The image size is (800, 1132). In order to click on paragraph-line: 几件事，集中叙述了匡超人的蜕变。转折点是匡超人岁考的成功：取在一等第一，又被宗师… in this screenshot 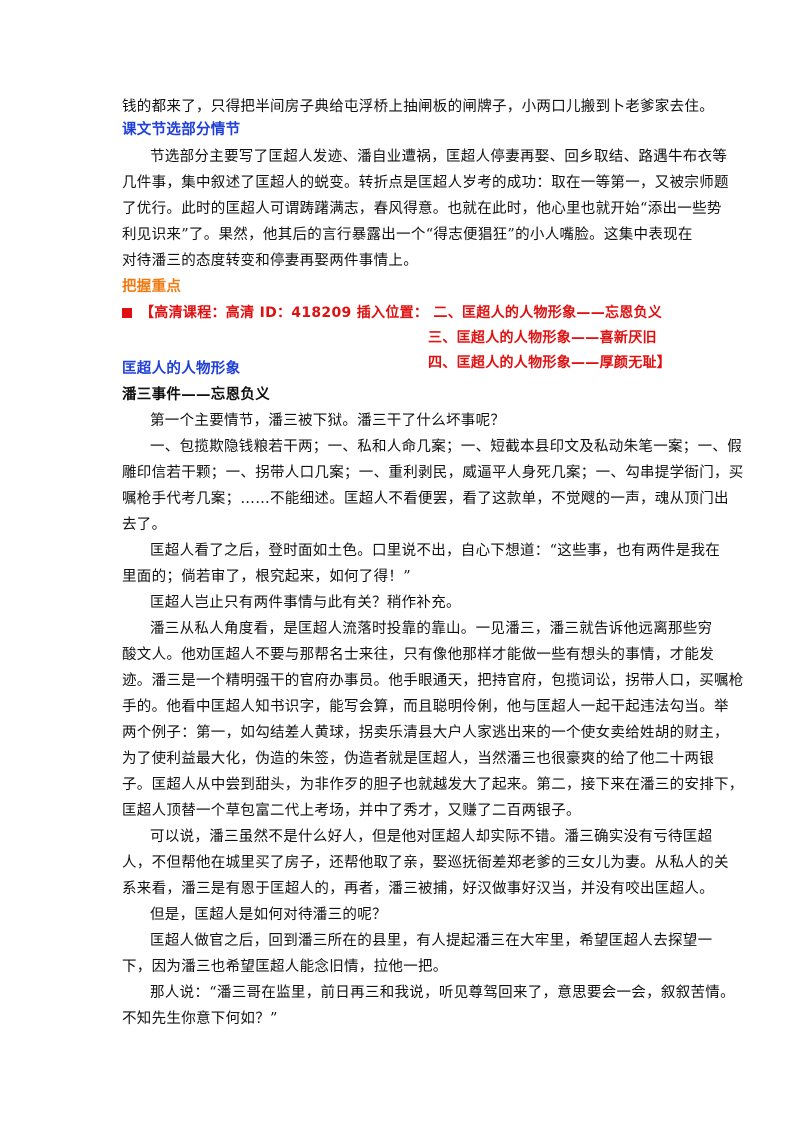, I will do `click(425, 183)`.